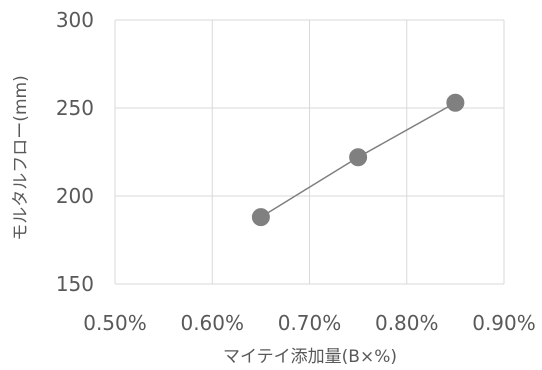 Image resolution: width=542 pixels, height=370 pixels. What do you see at coordinates (75, 196) in the screenshot?
I see `y-tick-label: 200` at bounding box center [75, 196].